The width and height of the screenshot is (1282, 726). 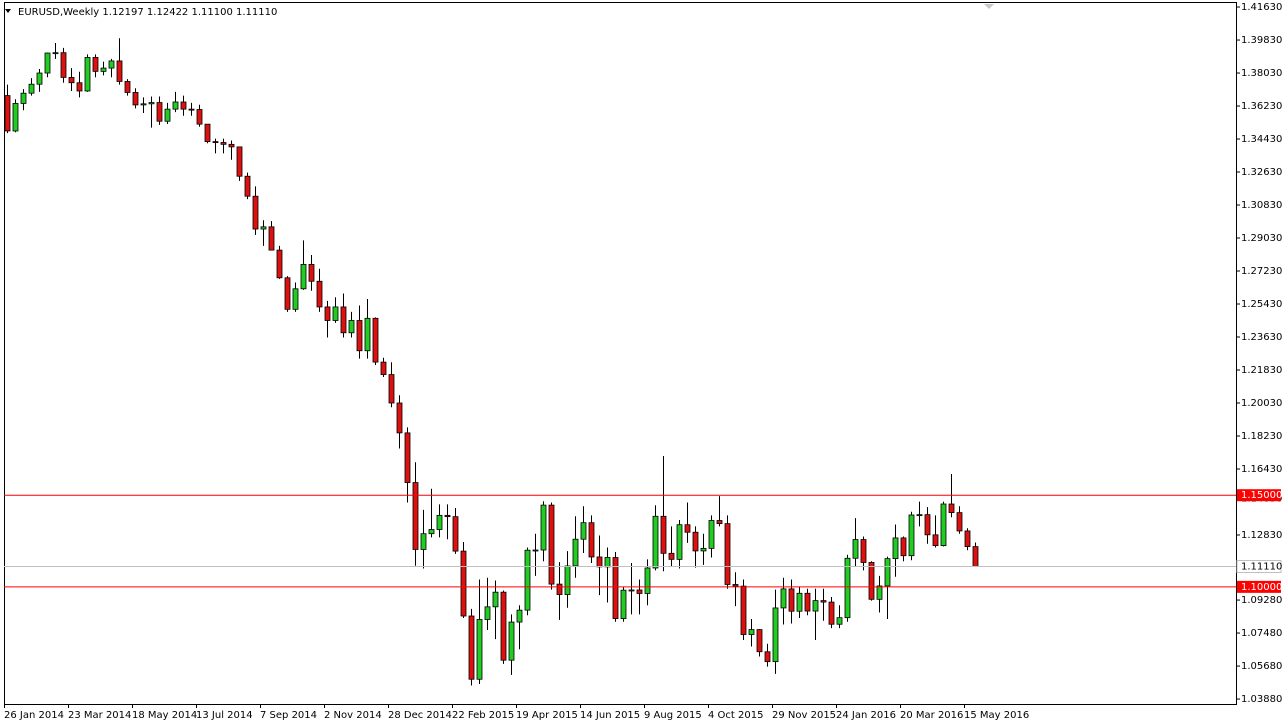 What do you see at coordinates (610, 715) in the screenshot?
I see `x-tick-label: 14 Jun 2015` at bounding box center [610, 715].